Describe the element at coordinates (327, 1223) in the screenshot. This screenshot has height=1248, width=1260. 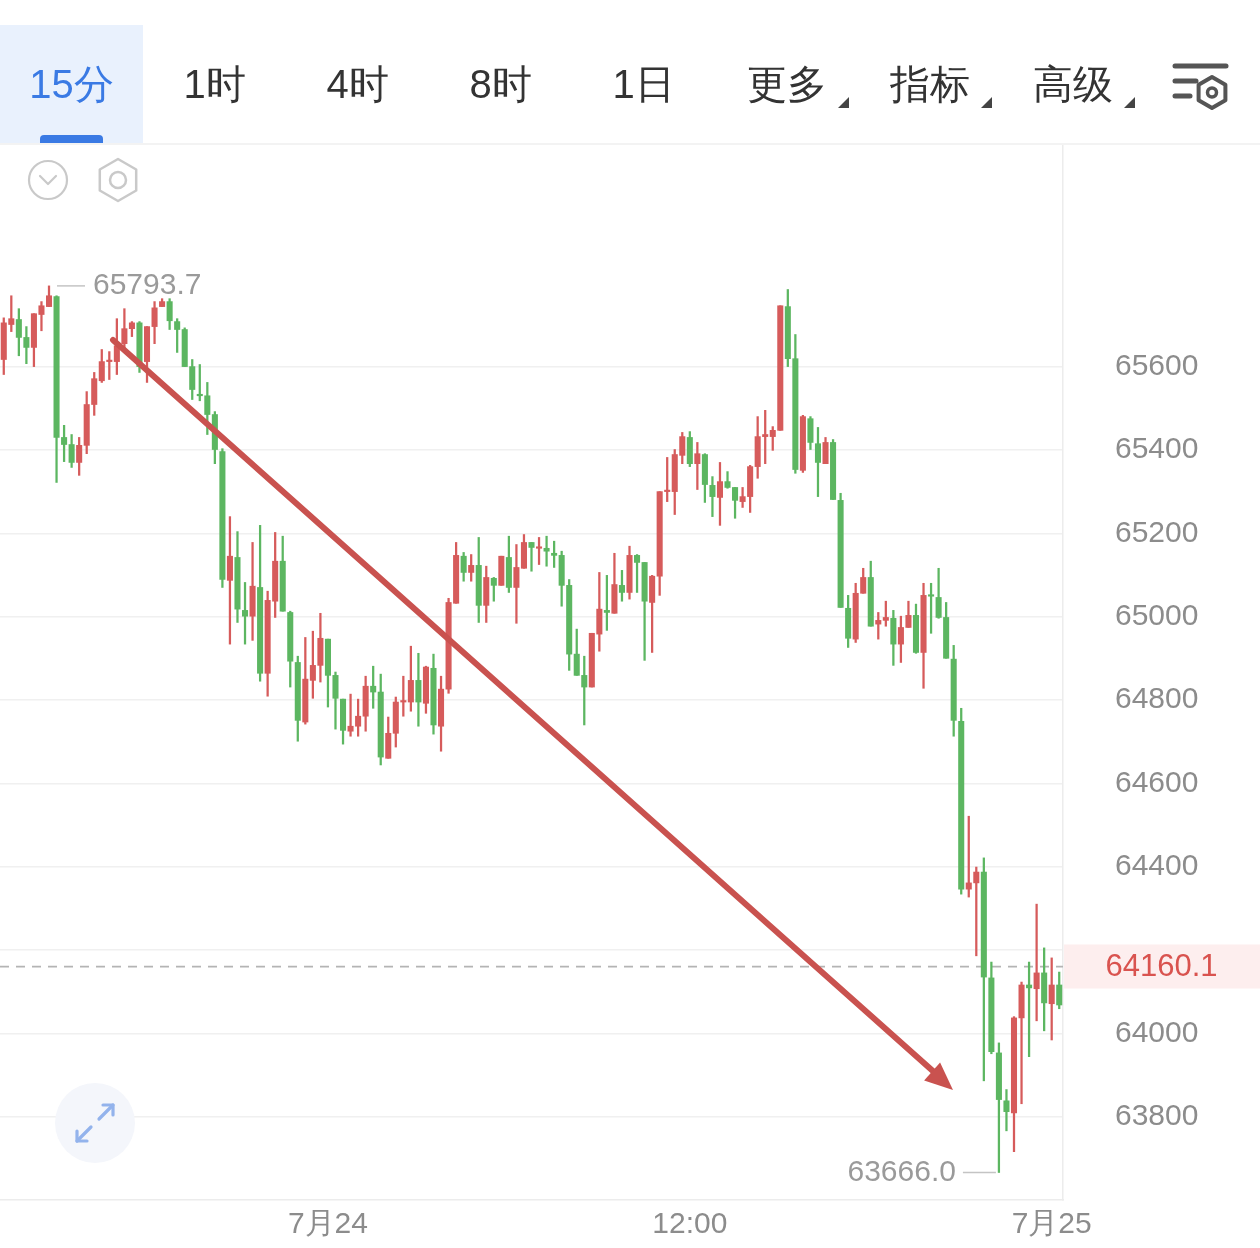
I see `x-tick-label: 7月24` at that location.